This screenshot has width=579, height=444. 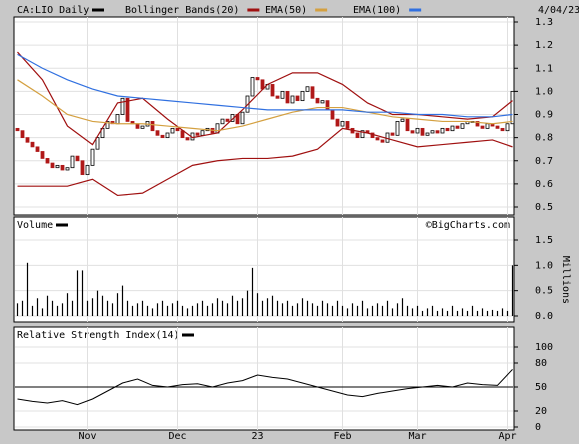 I want to click on legend-label: Bollinger Bands(20), so click(x=182, y=10).